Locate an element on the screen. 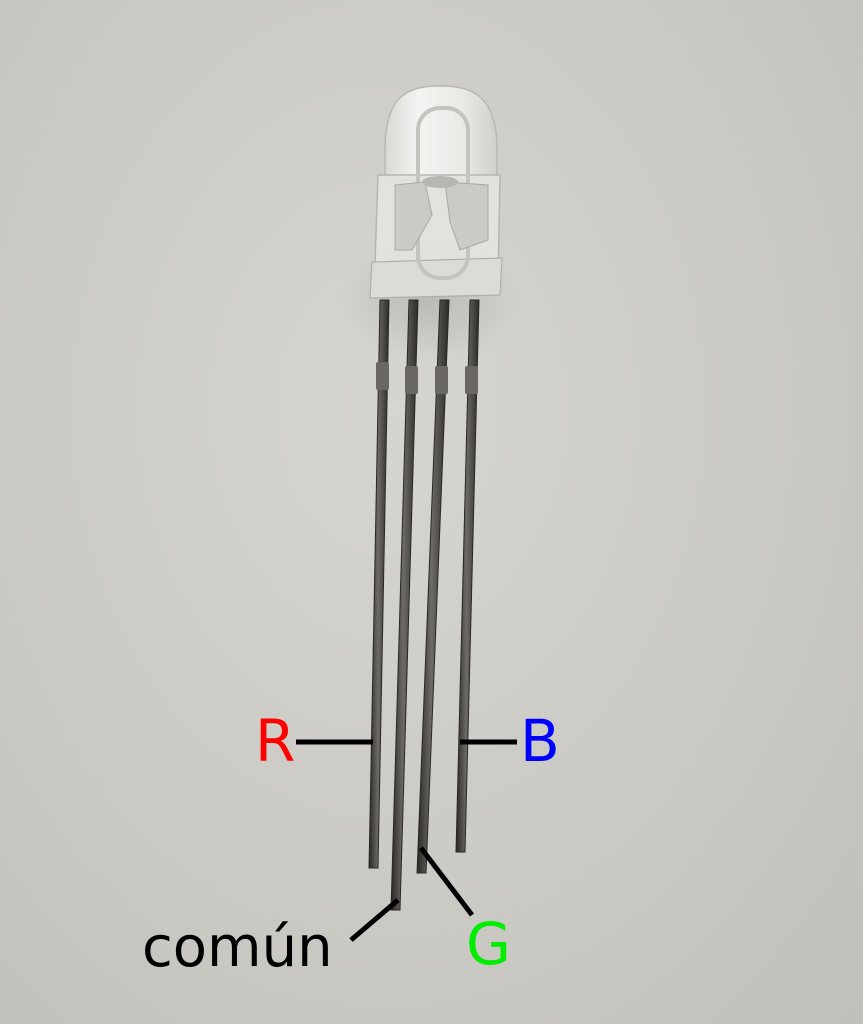 This screenshot has height=1024, width=863. led-die-cup is located at coordinates (440, 182).